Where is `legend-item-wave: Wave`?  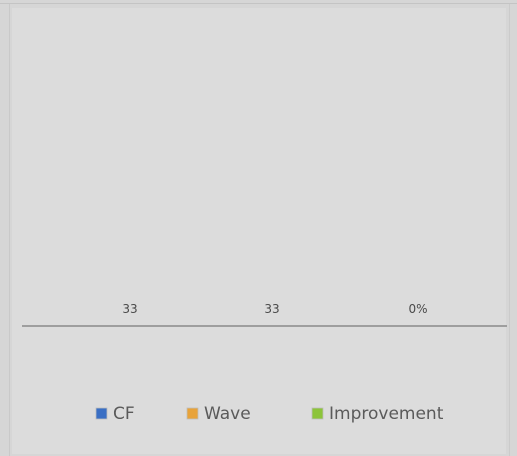 legend-item-wave: Wave is located at coordinates (218, 414).